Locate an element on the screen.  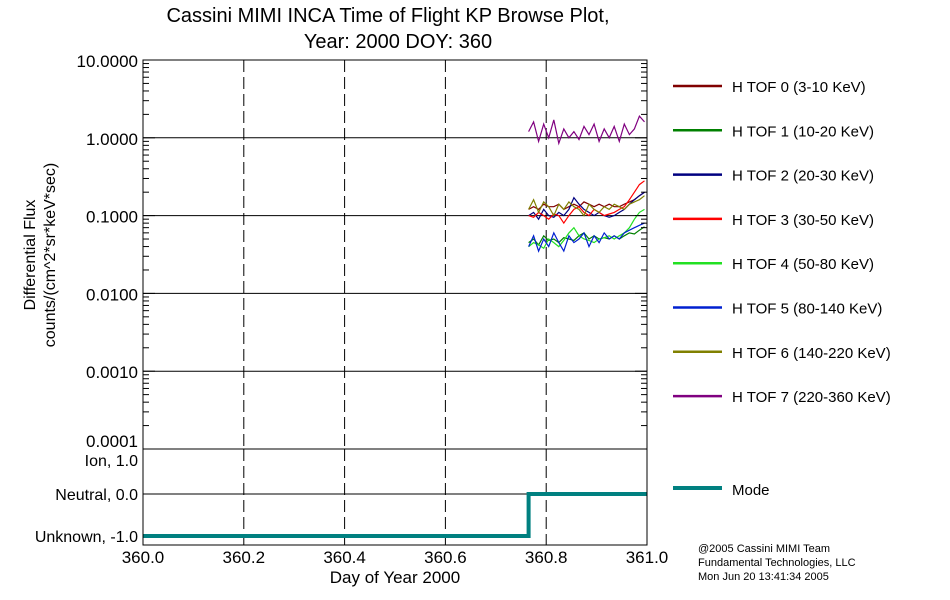
mode-plot-frame is located at coordinates (395, 497).